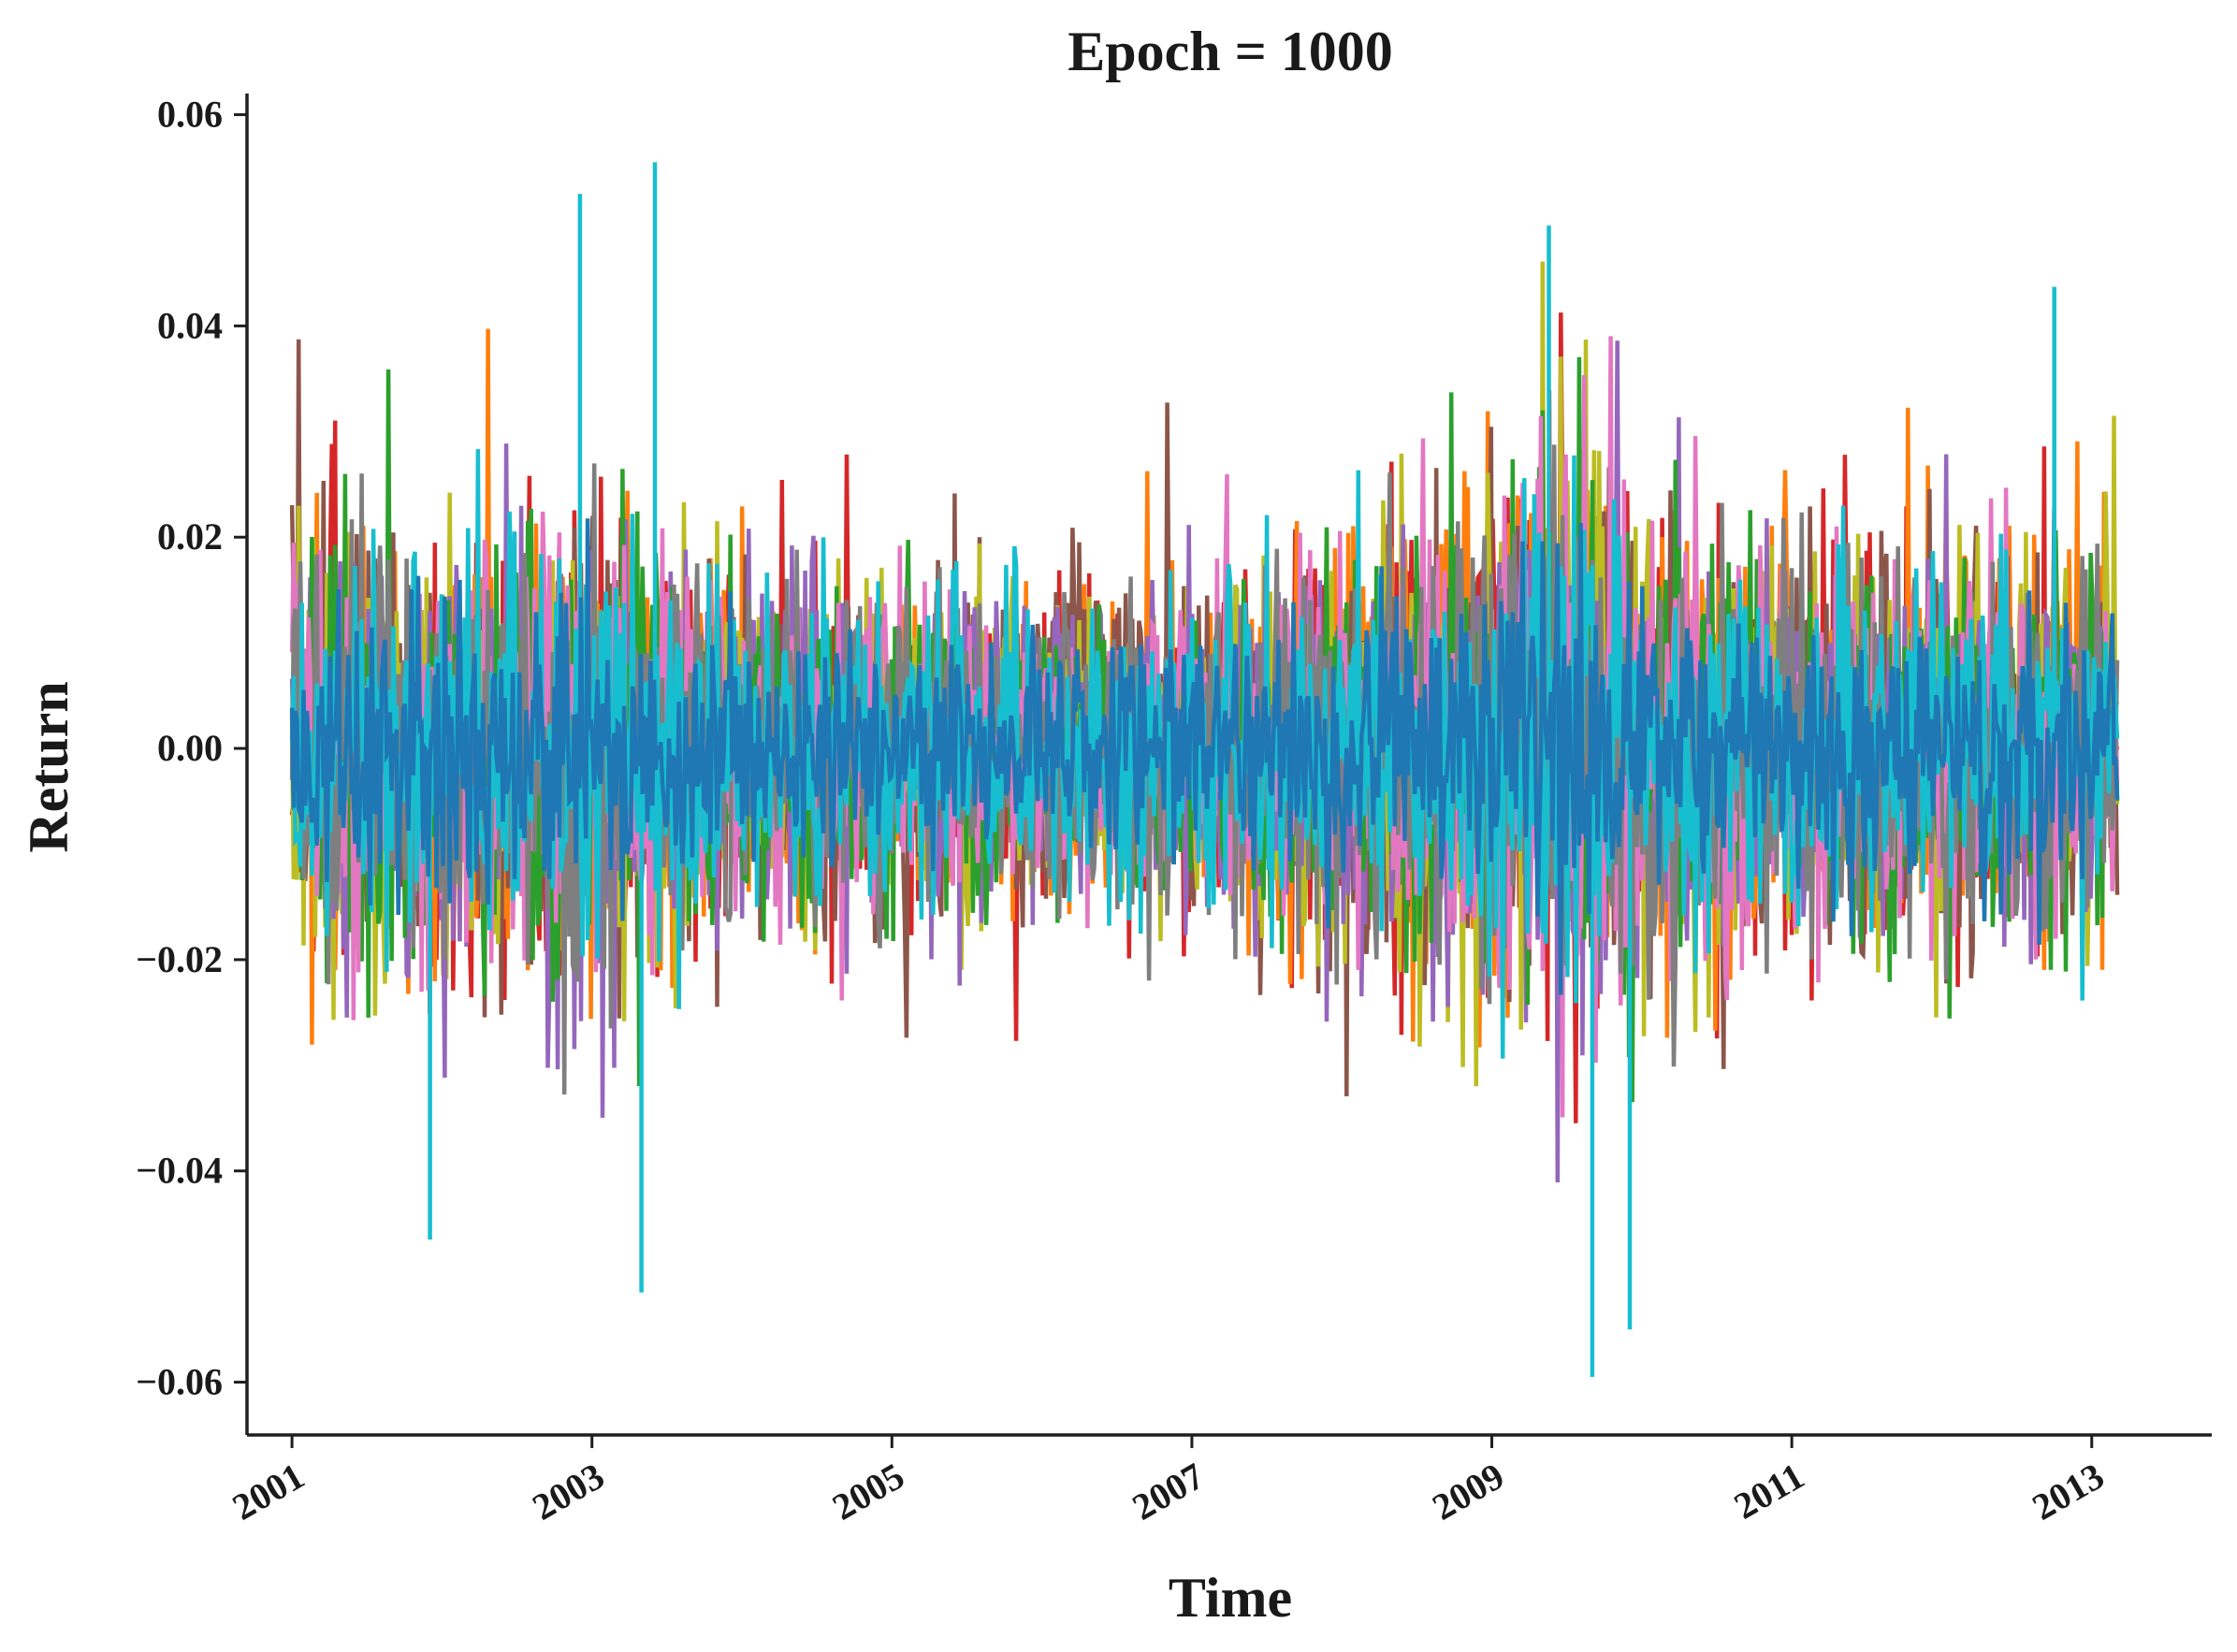  I want to click on chart-title: Epoch = 1000, so click(1230, 51).